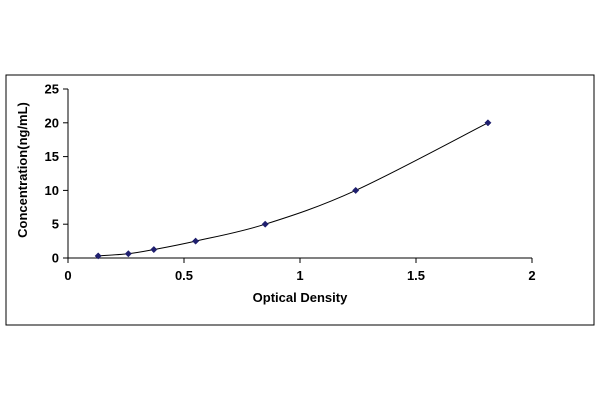 The image size is (600, 405). Describe the element at coordinates (299, 275) in the screenshot. I see `x-tick-label: 1` at that location.